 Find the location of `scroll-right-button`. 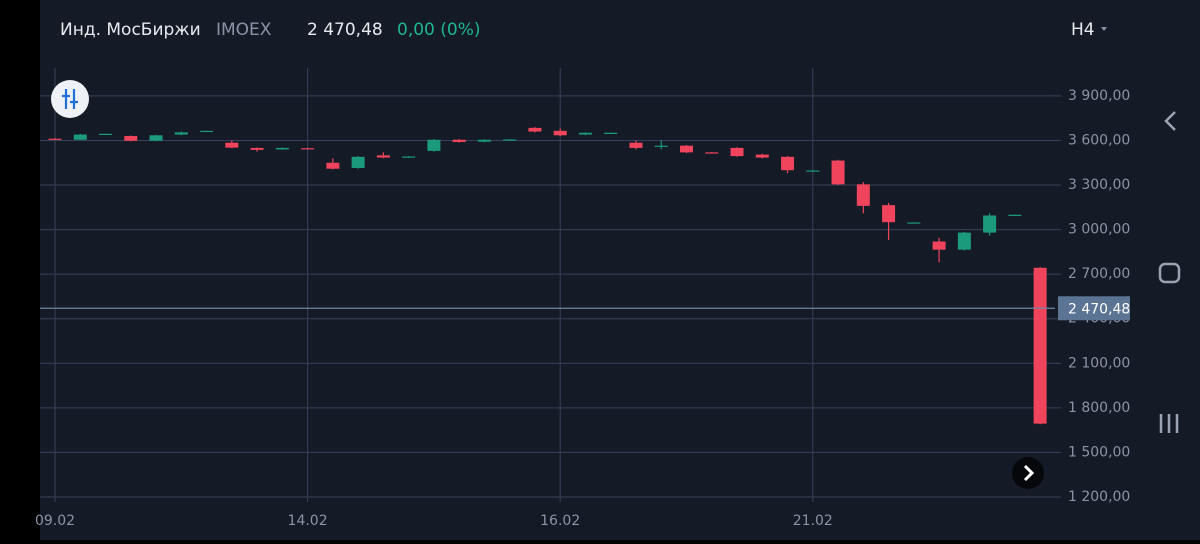

scroll-right-button is located at coordinates (1028, 473).